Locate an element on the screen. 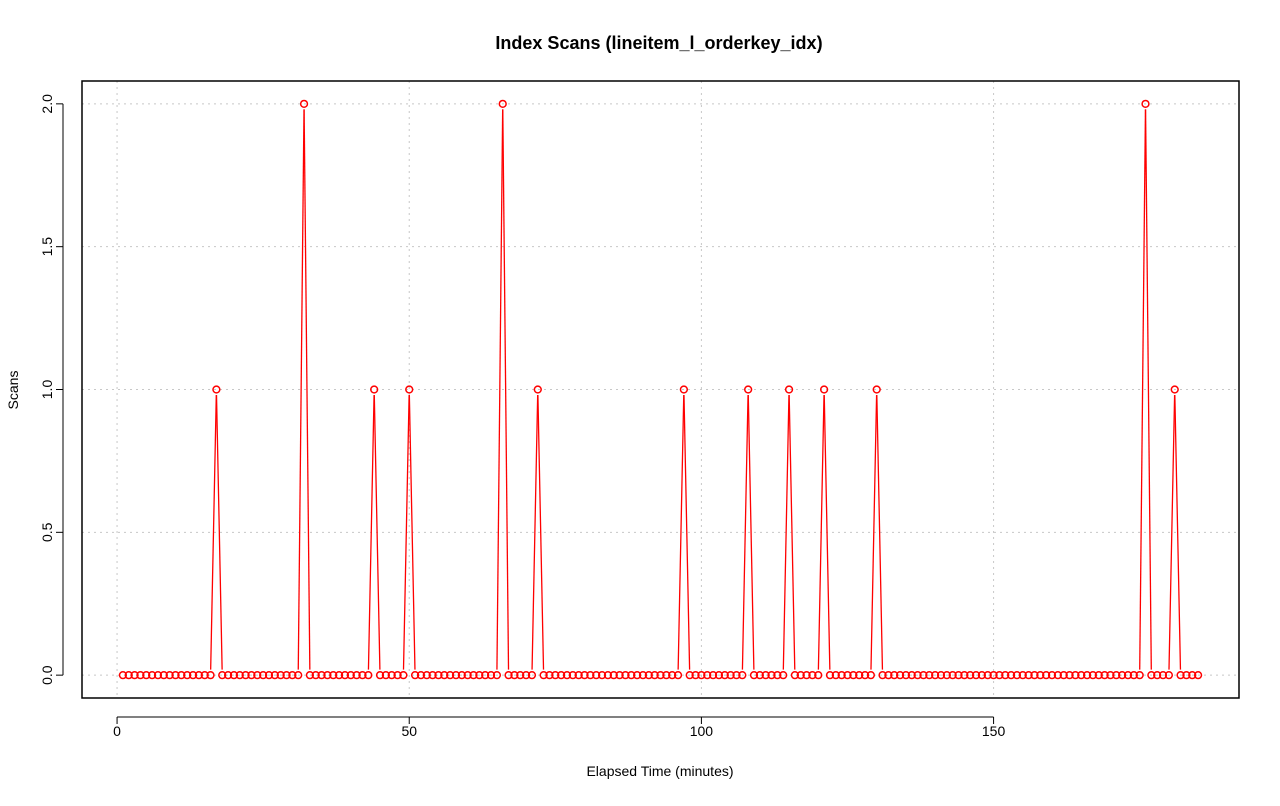 Image resolution: width=1280 pixels, height=806 pixels. y-axis-label: Scans is located at coordinates (13, 390).